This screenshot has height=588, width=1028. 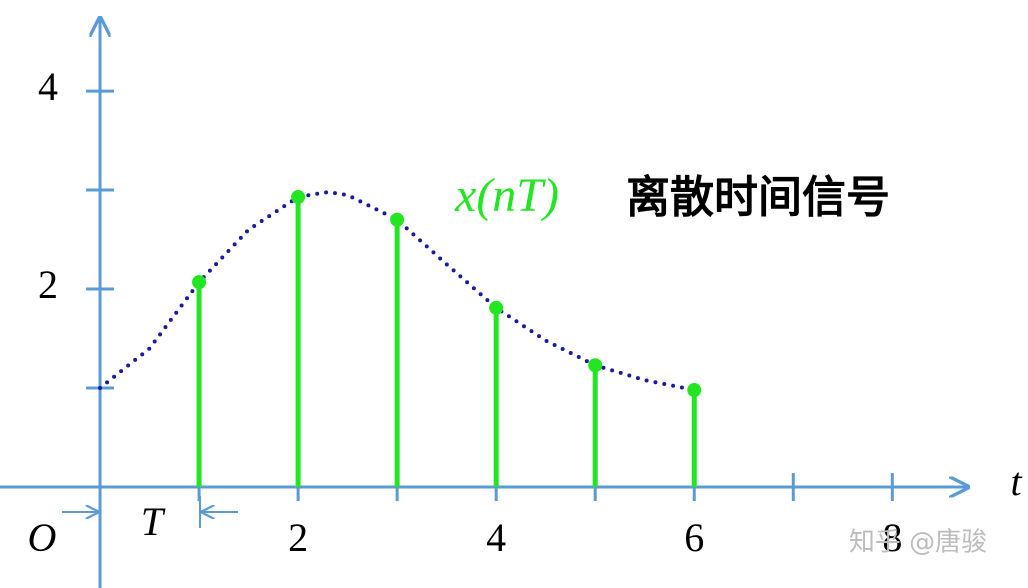 What do you see at coordinates (506, 195) in the screenshot?
I see `series-label: x(nT)` at bounding box center [506, 195].